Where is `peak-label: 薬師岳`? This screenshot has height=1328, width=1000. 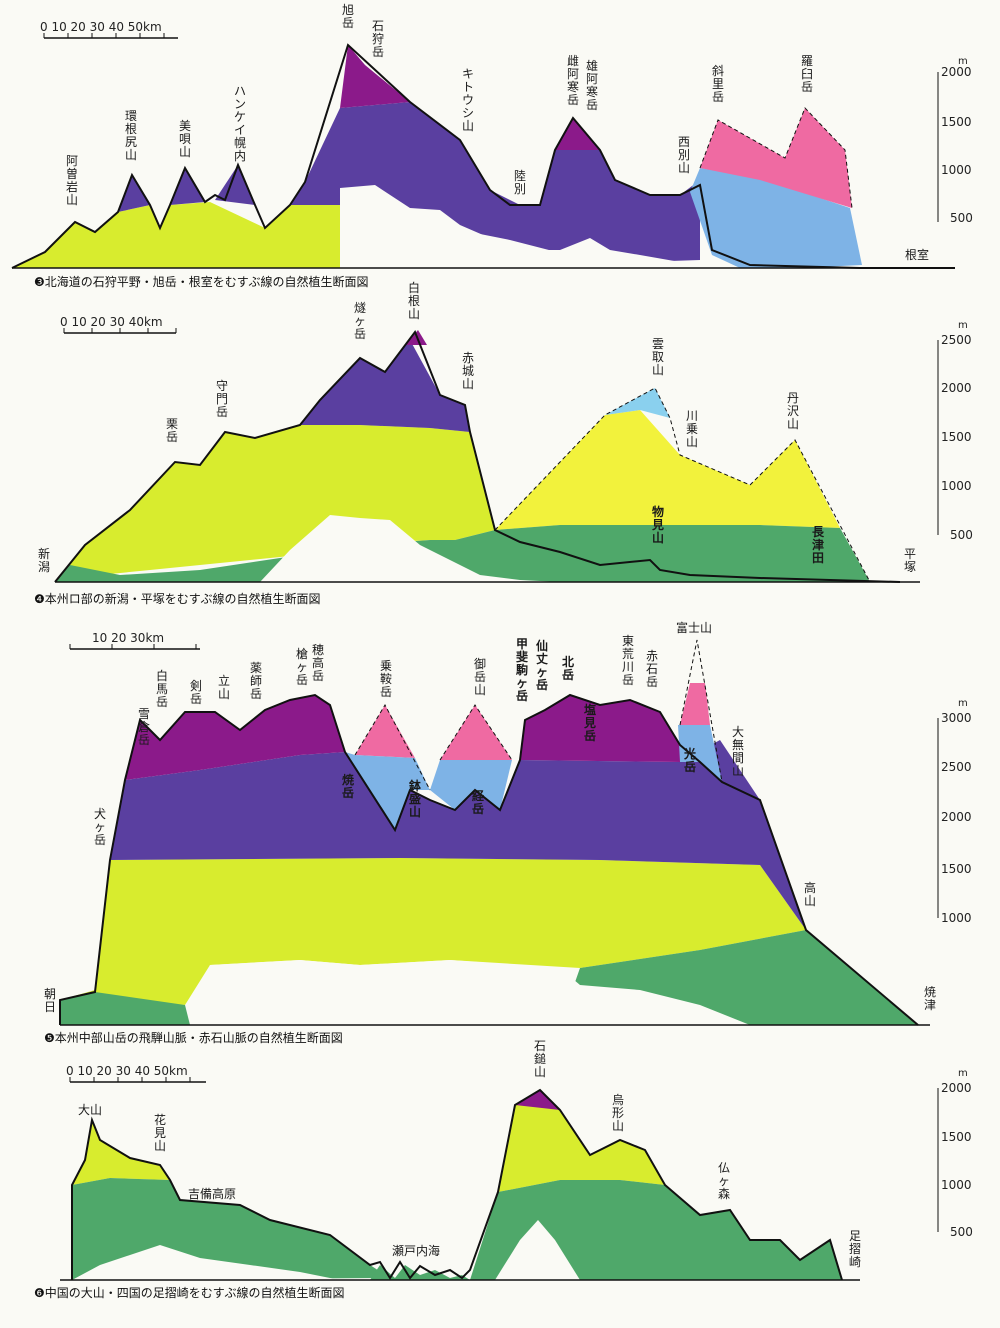
peak-label: 薬師岳 is located at coordinates (256, 681).